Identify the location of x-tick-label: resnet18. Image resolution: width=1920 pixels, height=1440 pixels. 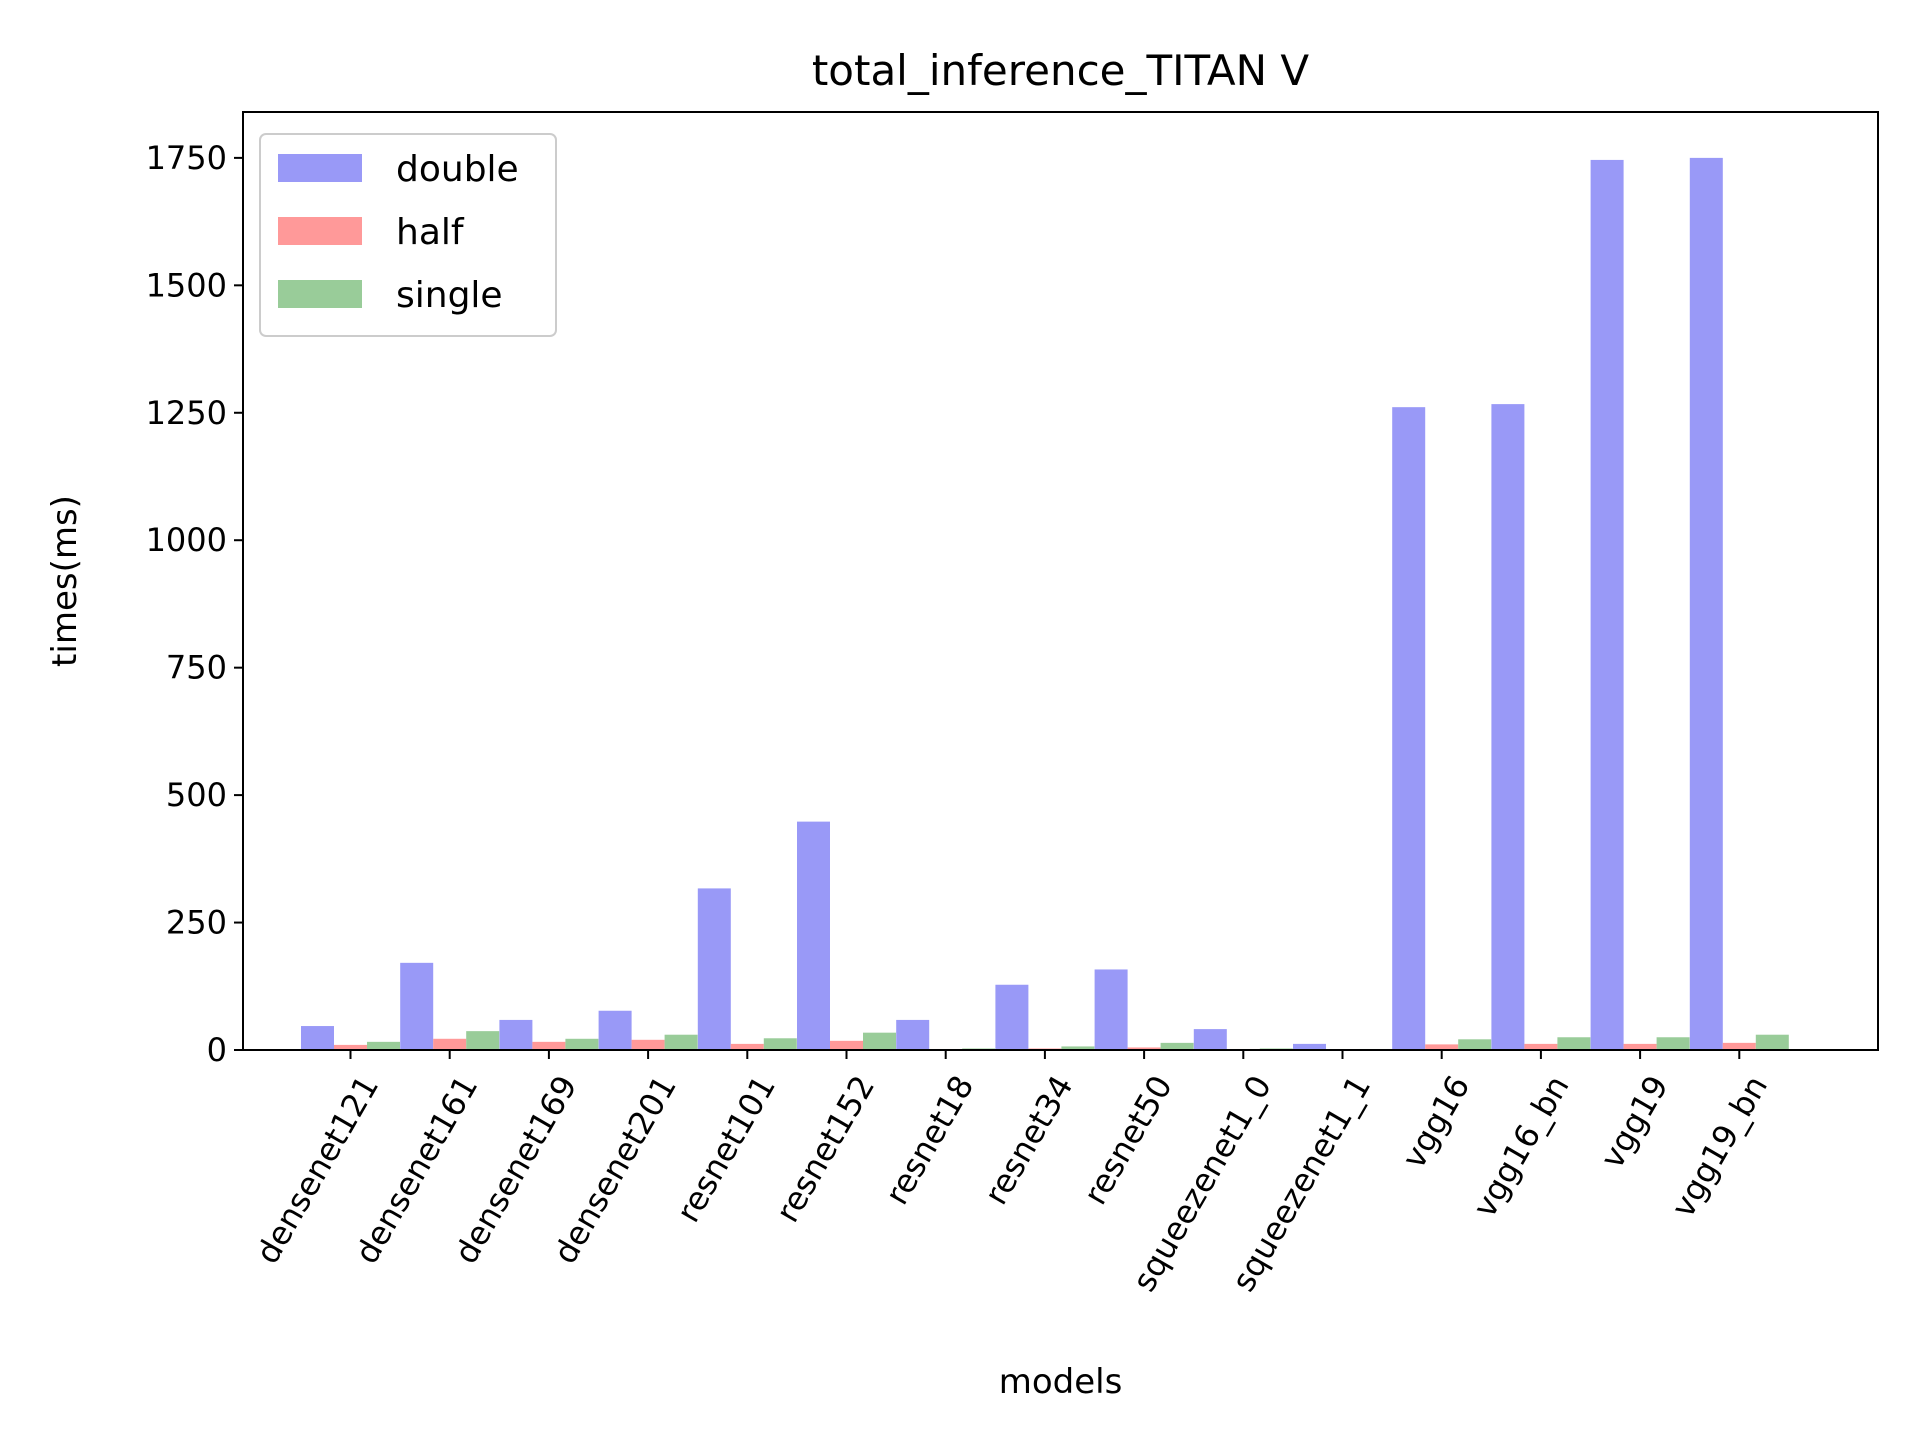
(929, 1140).